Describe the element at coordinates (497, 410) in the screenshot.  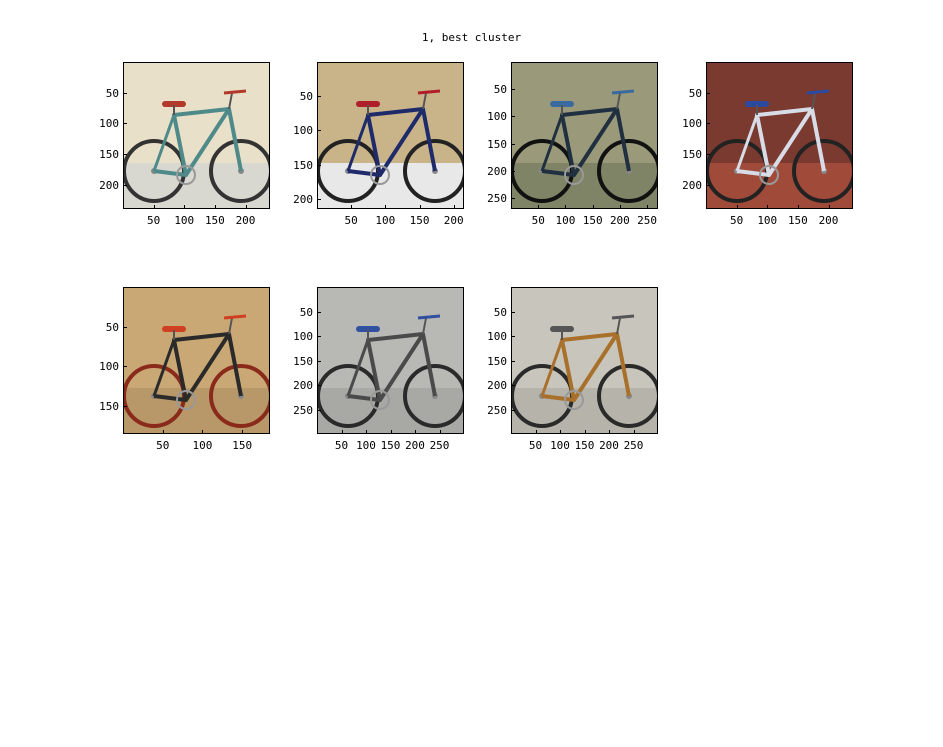
I see `y-tick-label: 250` at that location.